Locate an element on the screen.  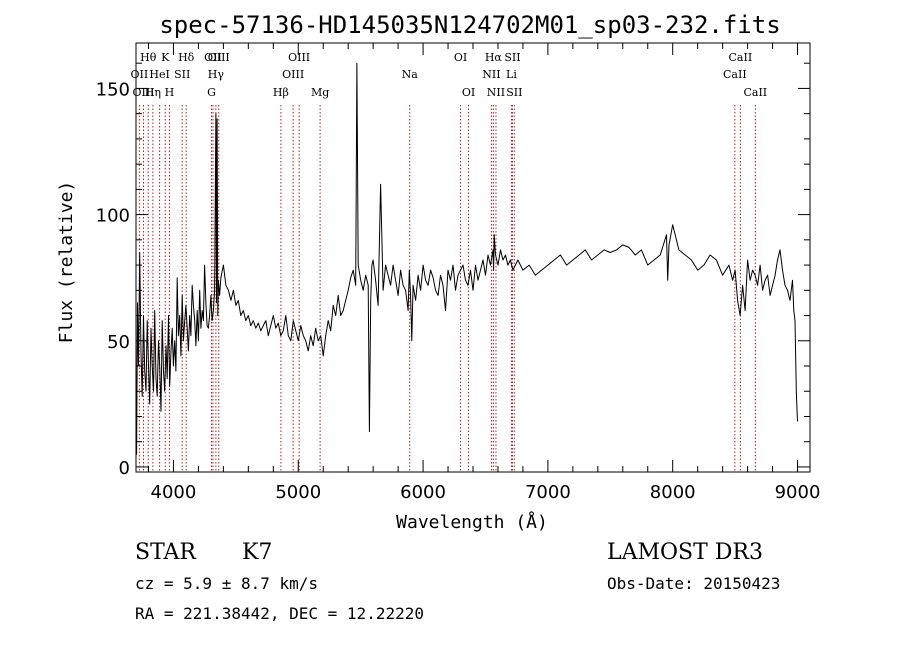
observation-date: Obs-Date: 20150423 is located at coordinates (694, 583).